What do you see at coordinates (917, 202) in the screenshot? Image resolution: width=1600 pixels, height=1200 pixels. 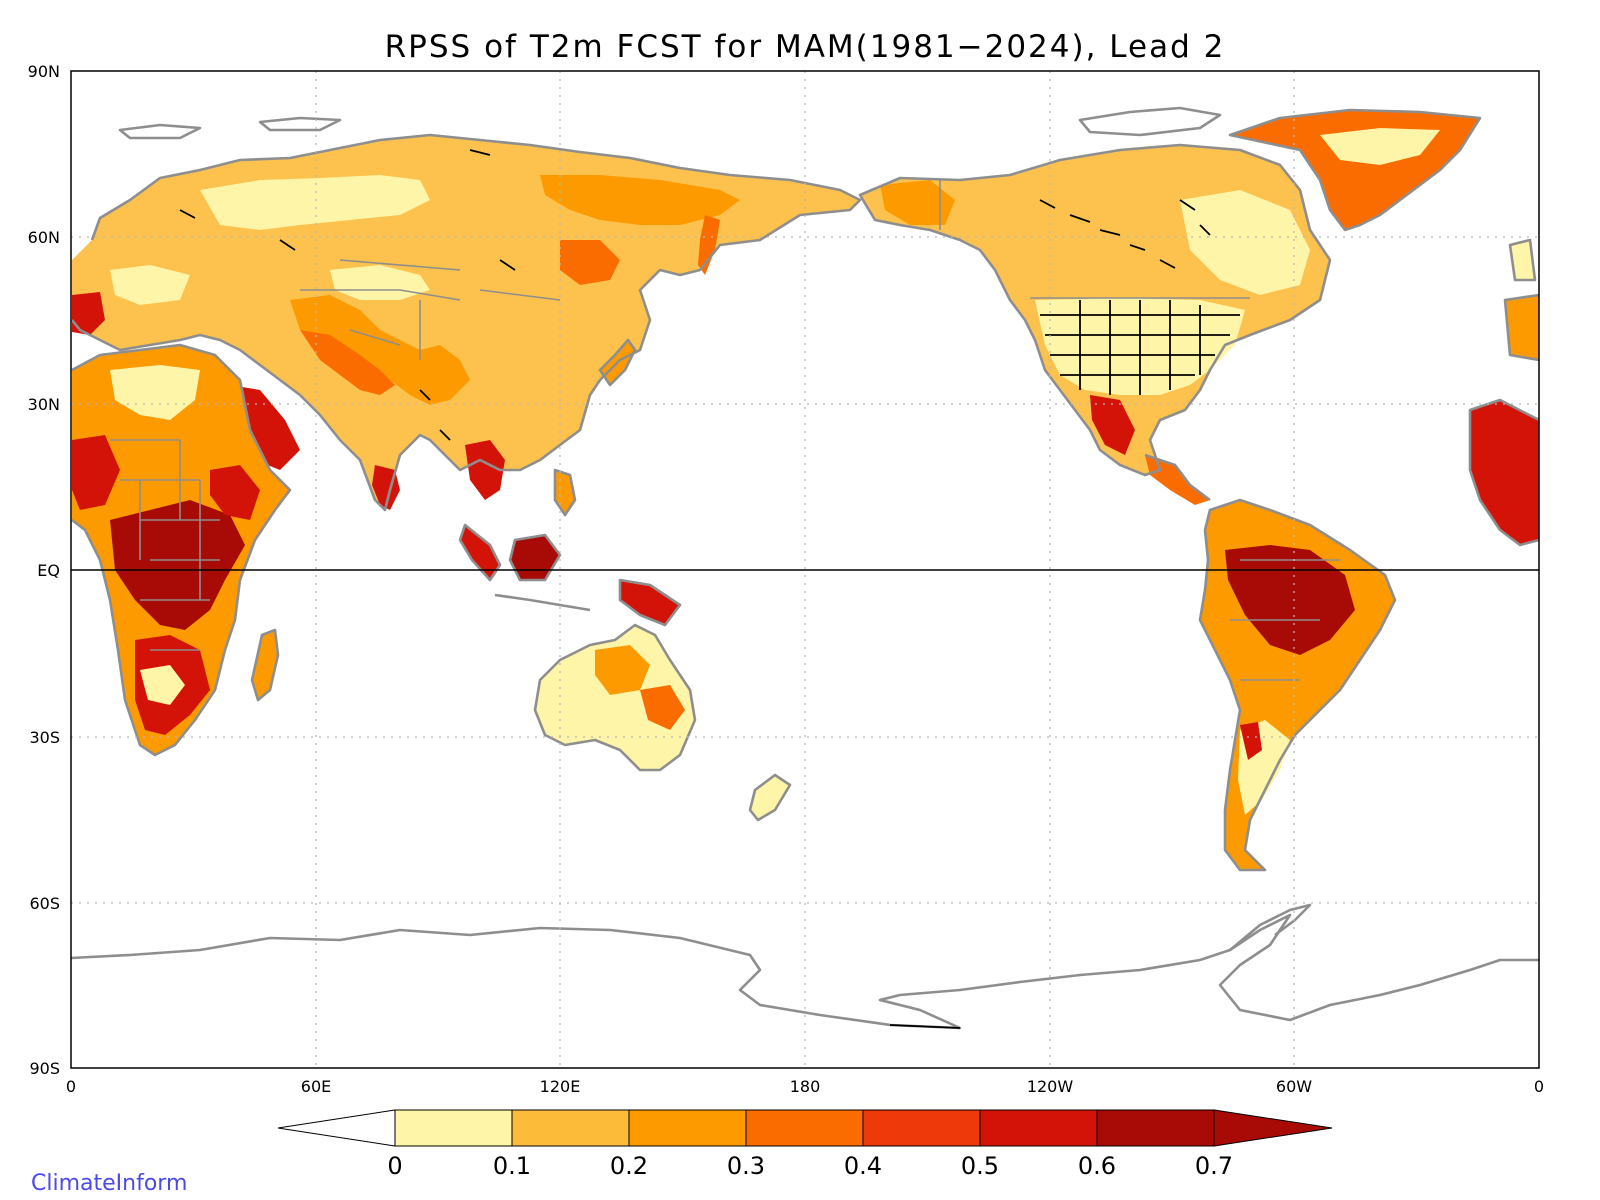 I see `alaska-hot` at bounding box center [917, 202].